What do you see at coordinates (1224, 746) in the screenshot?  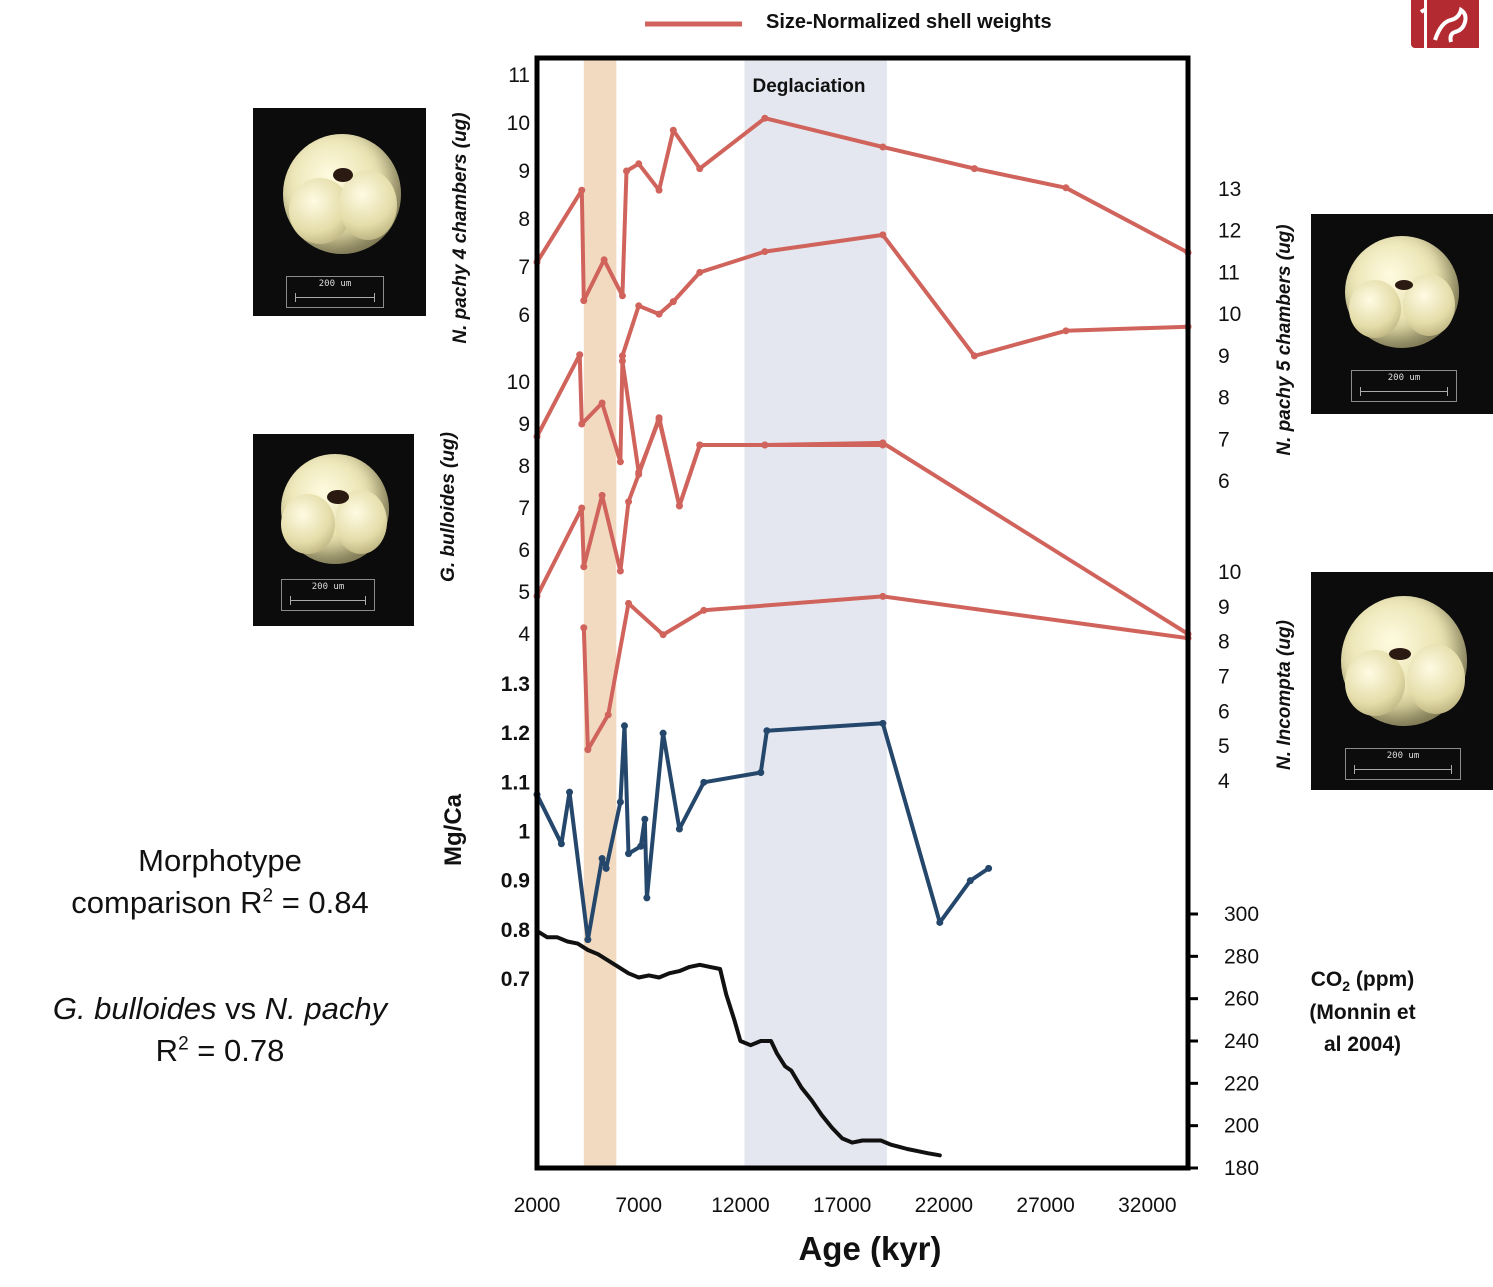 I see `n_incompta-tick-label: 5` at bounding box center [1224, 746].